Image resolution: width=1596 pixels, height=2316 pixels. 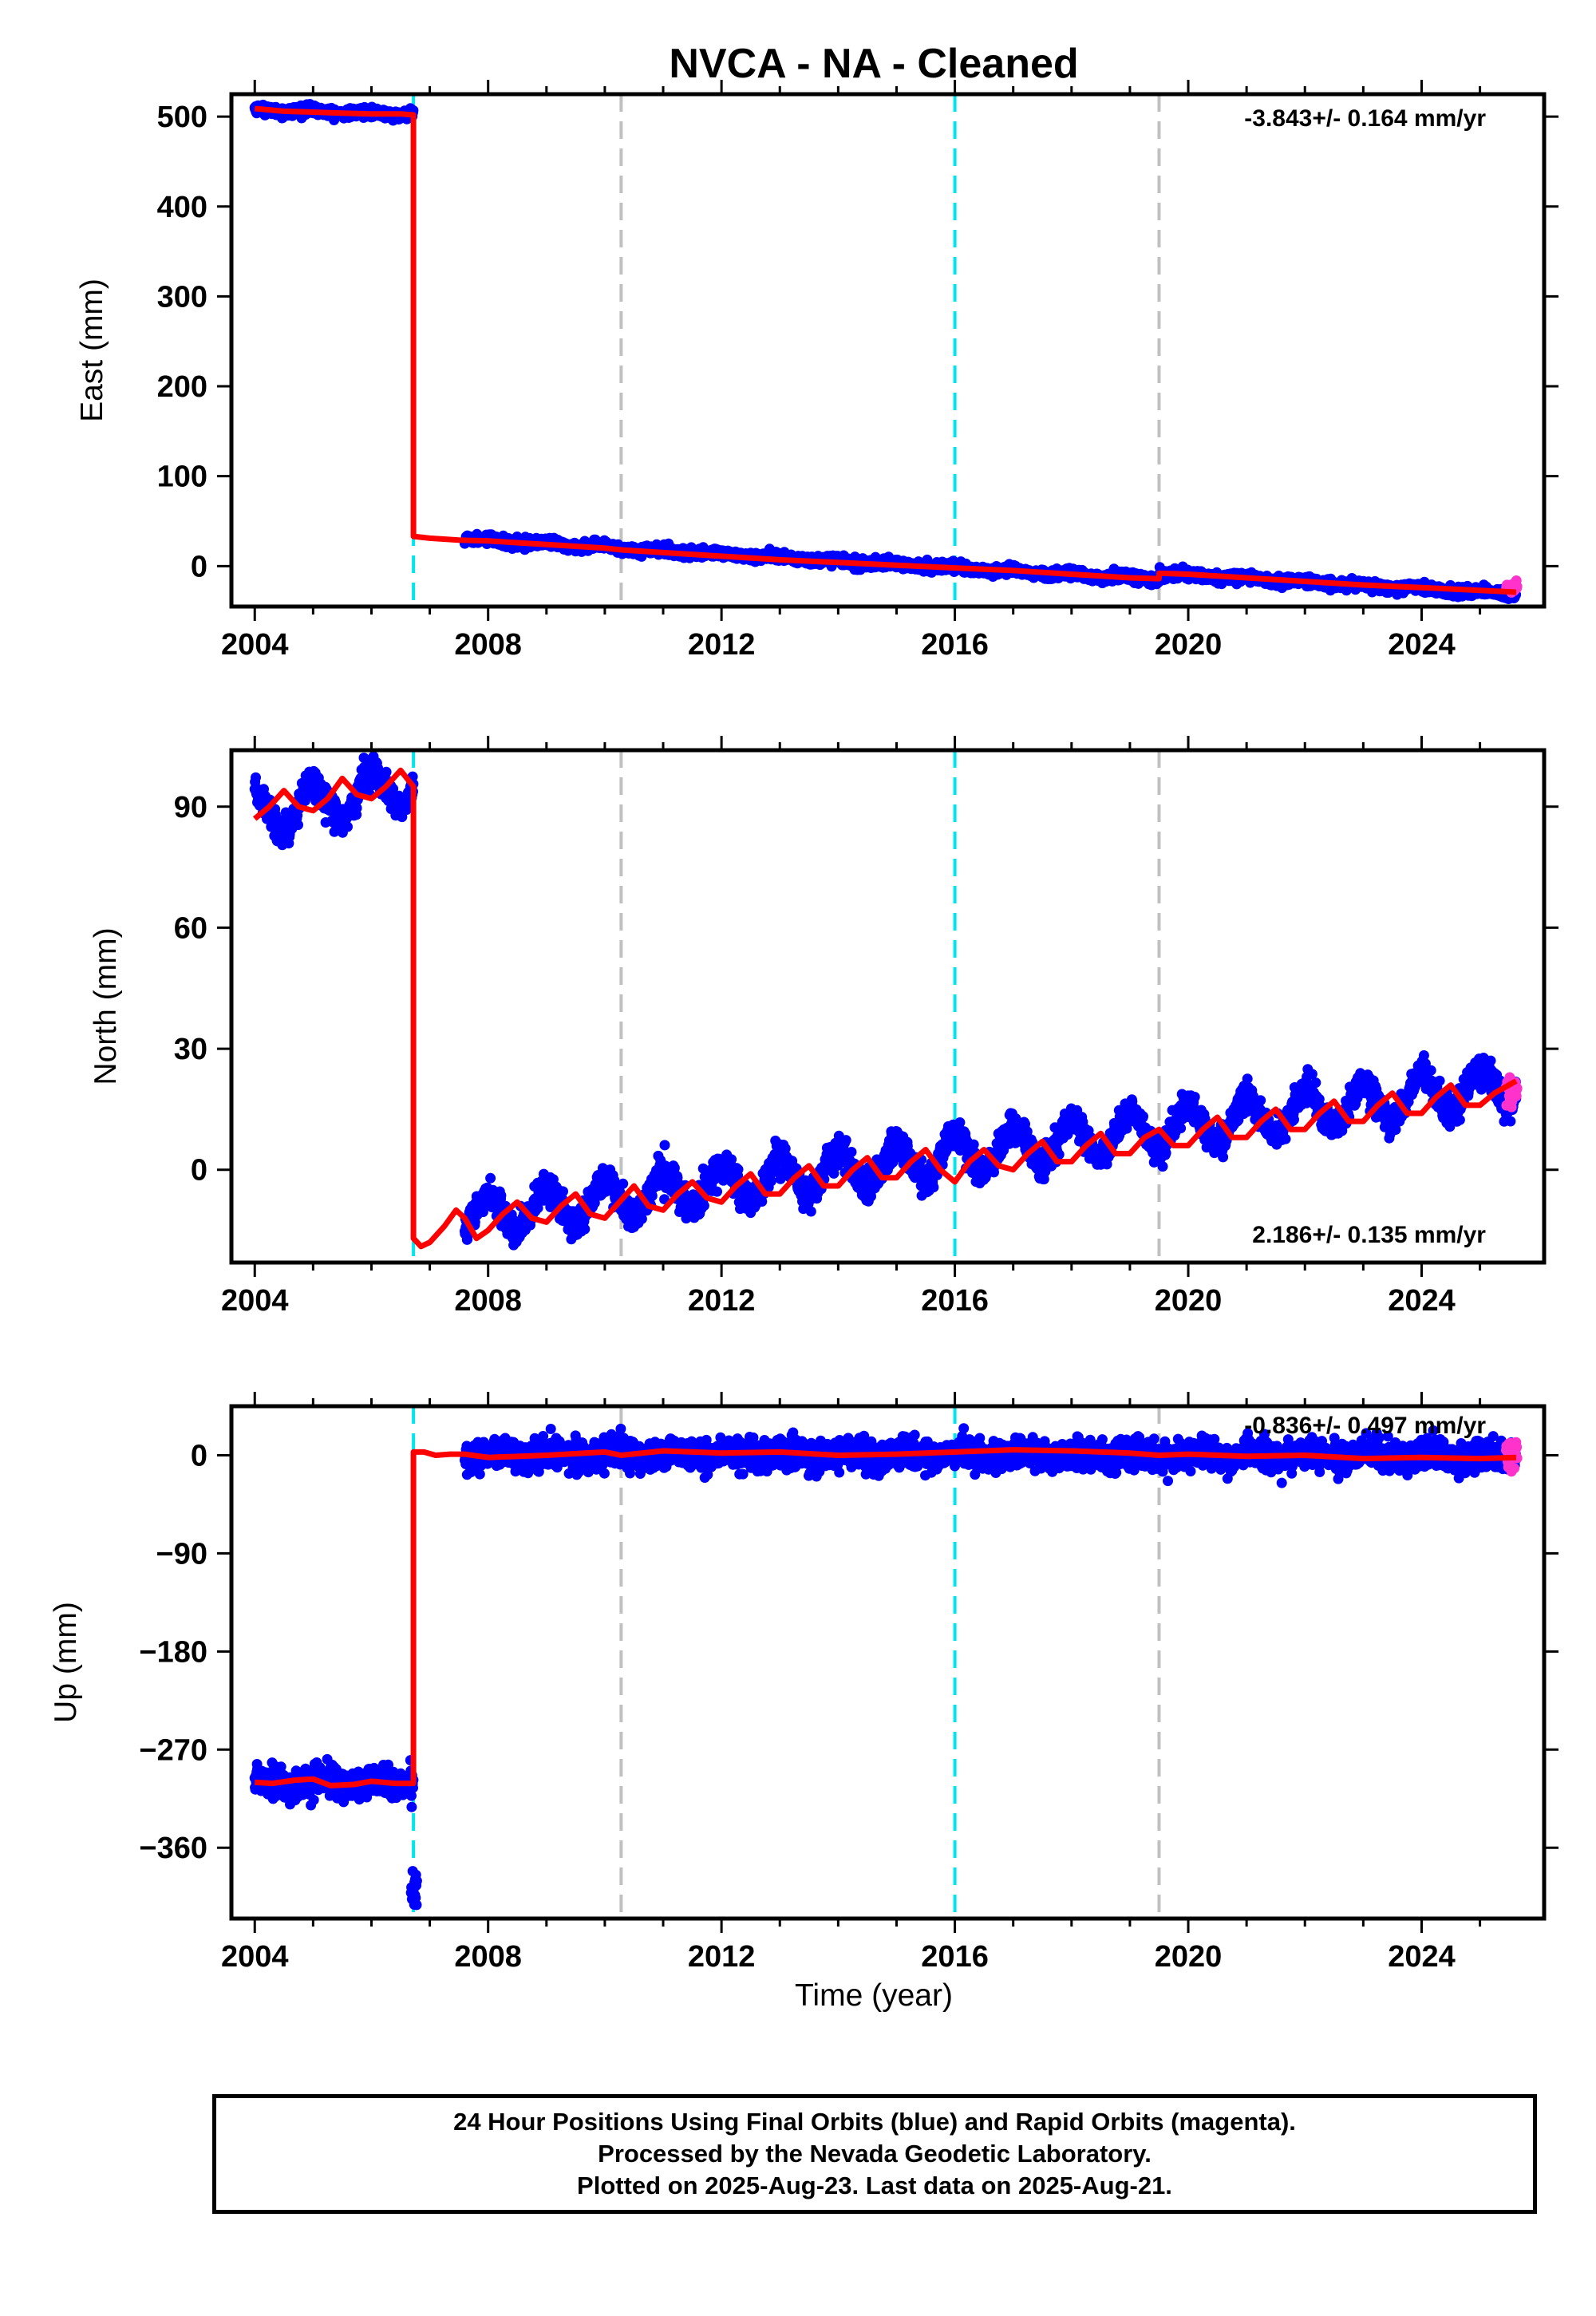 What do you see at coordinates (1422, 645) in the screenshot?
I see `x-tick-label: 2024` at bounding box center [1422, 645].